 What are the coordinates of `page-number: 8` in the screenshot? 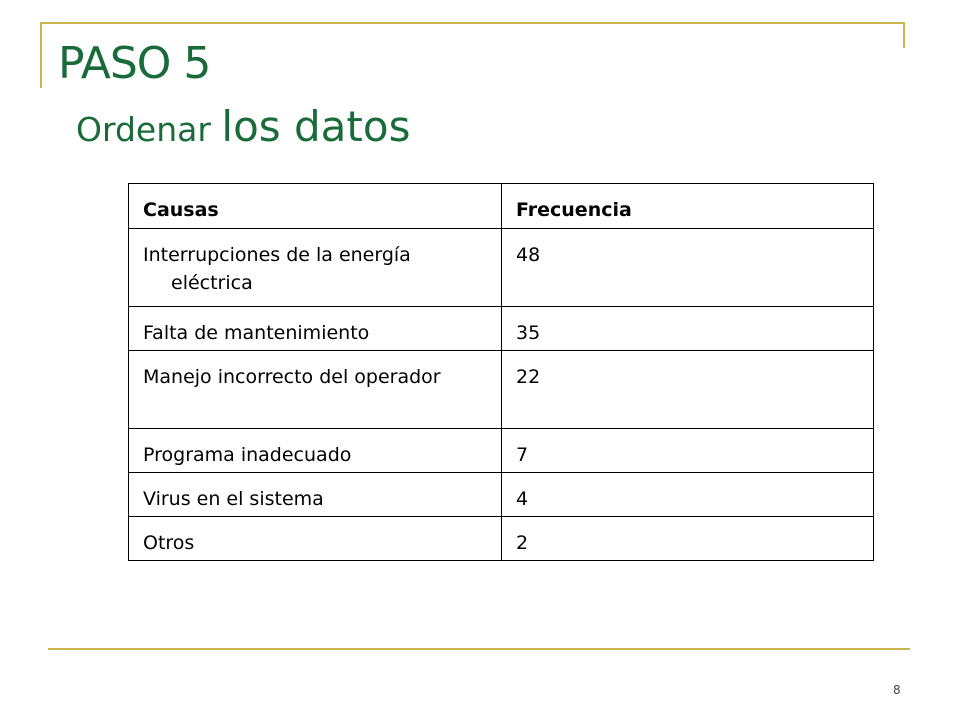 It's located at (897, 690).